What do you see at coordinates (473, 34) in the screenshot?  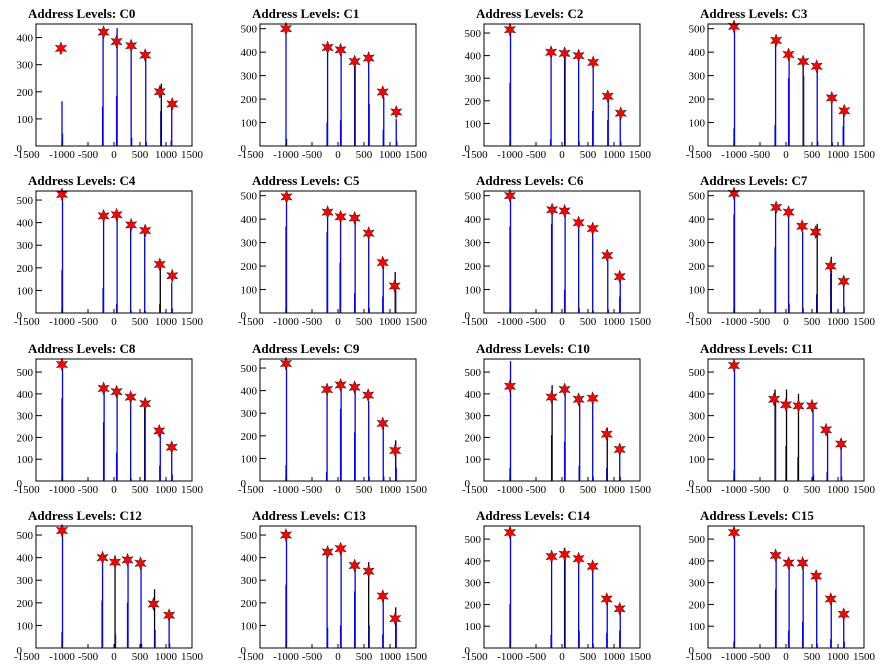 I see `y-tick-label: 500` at bounding box center [473, 34].